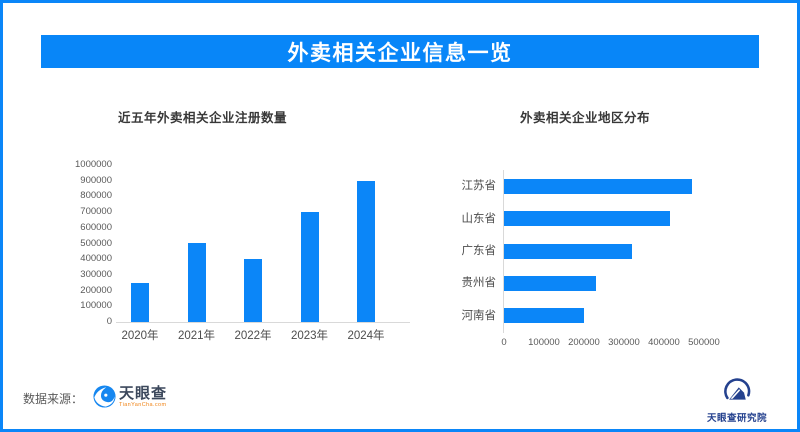 This screenshot has height=432, width=800. I want to click on y-axis-tick-label: 100000, so click(96, 306).